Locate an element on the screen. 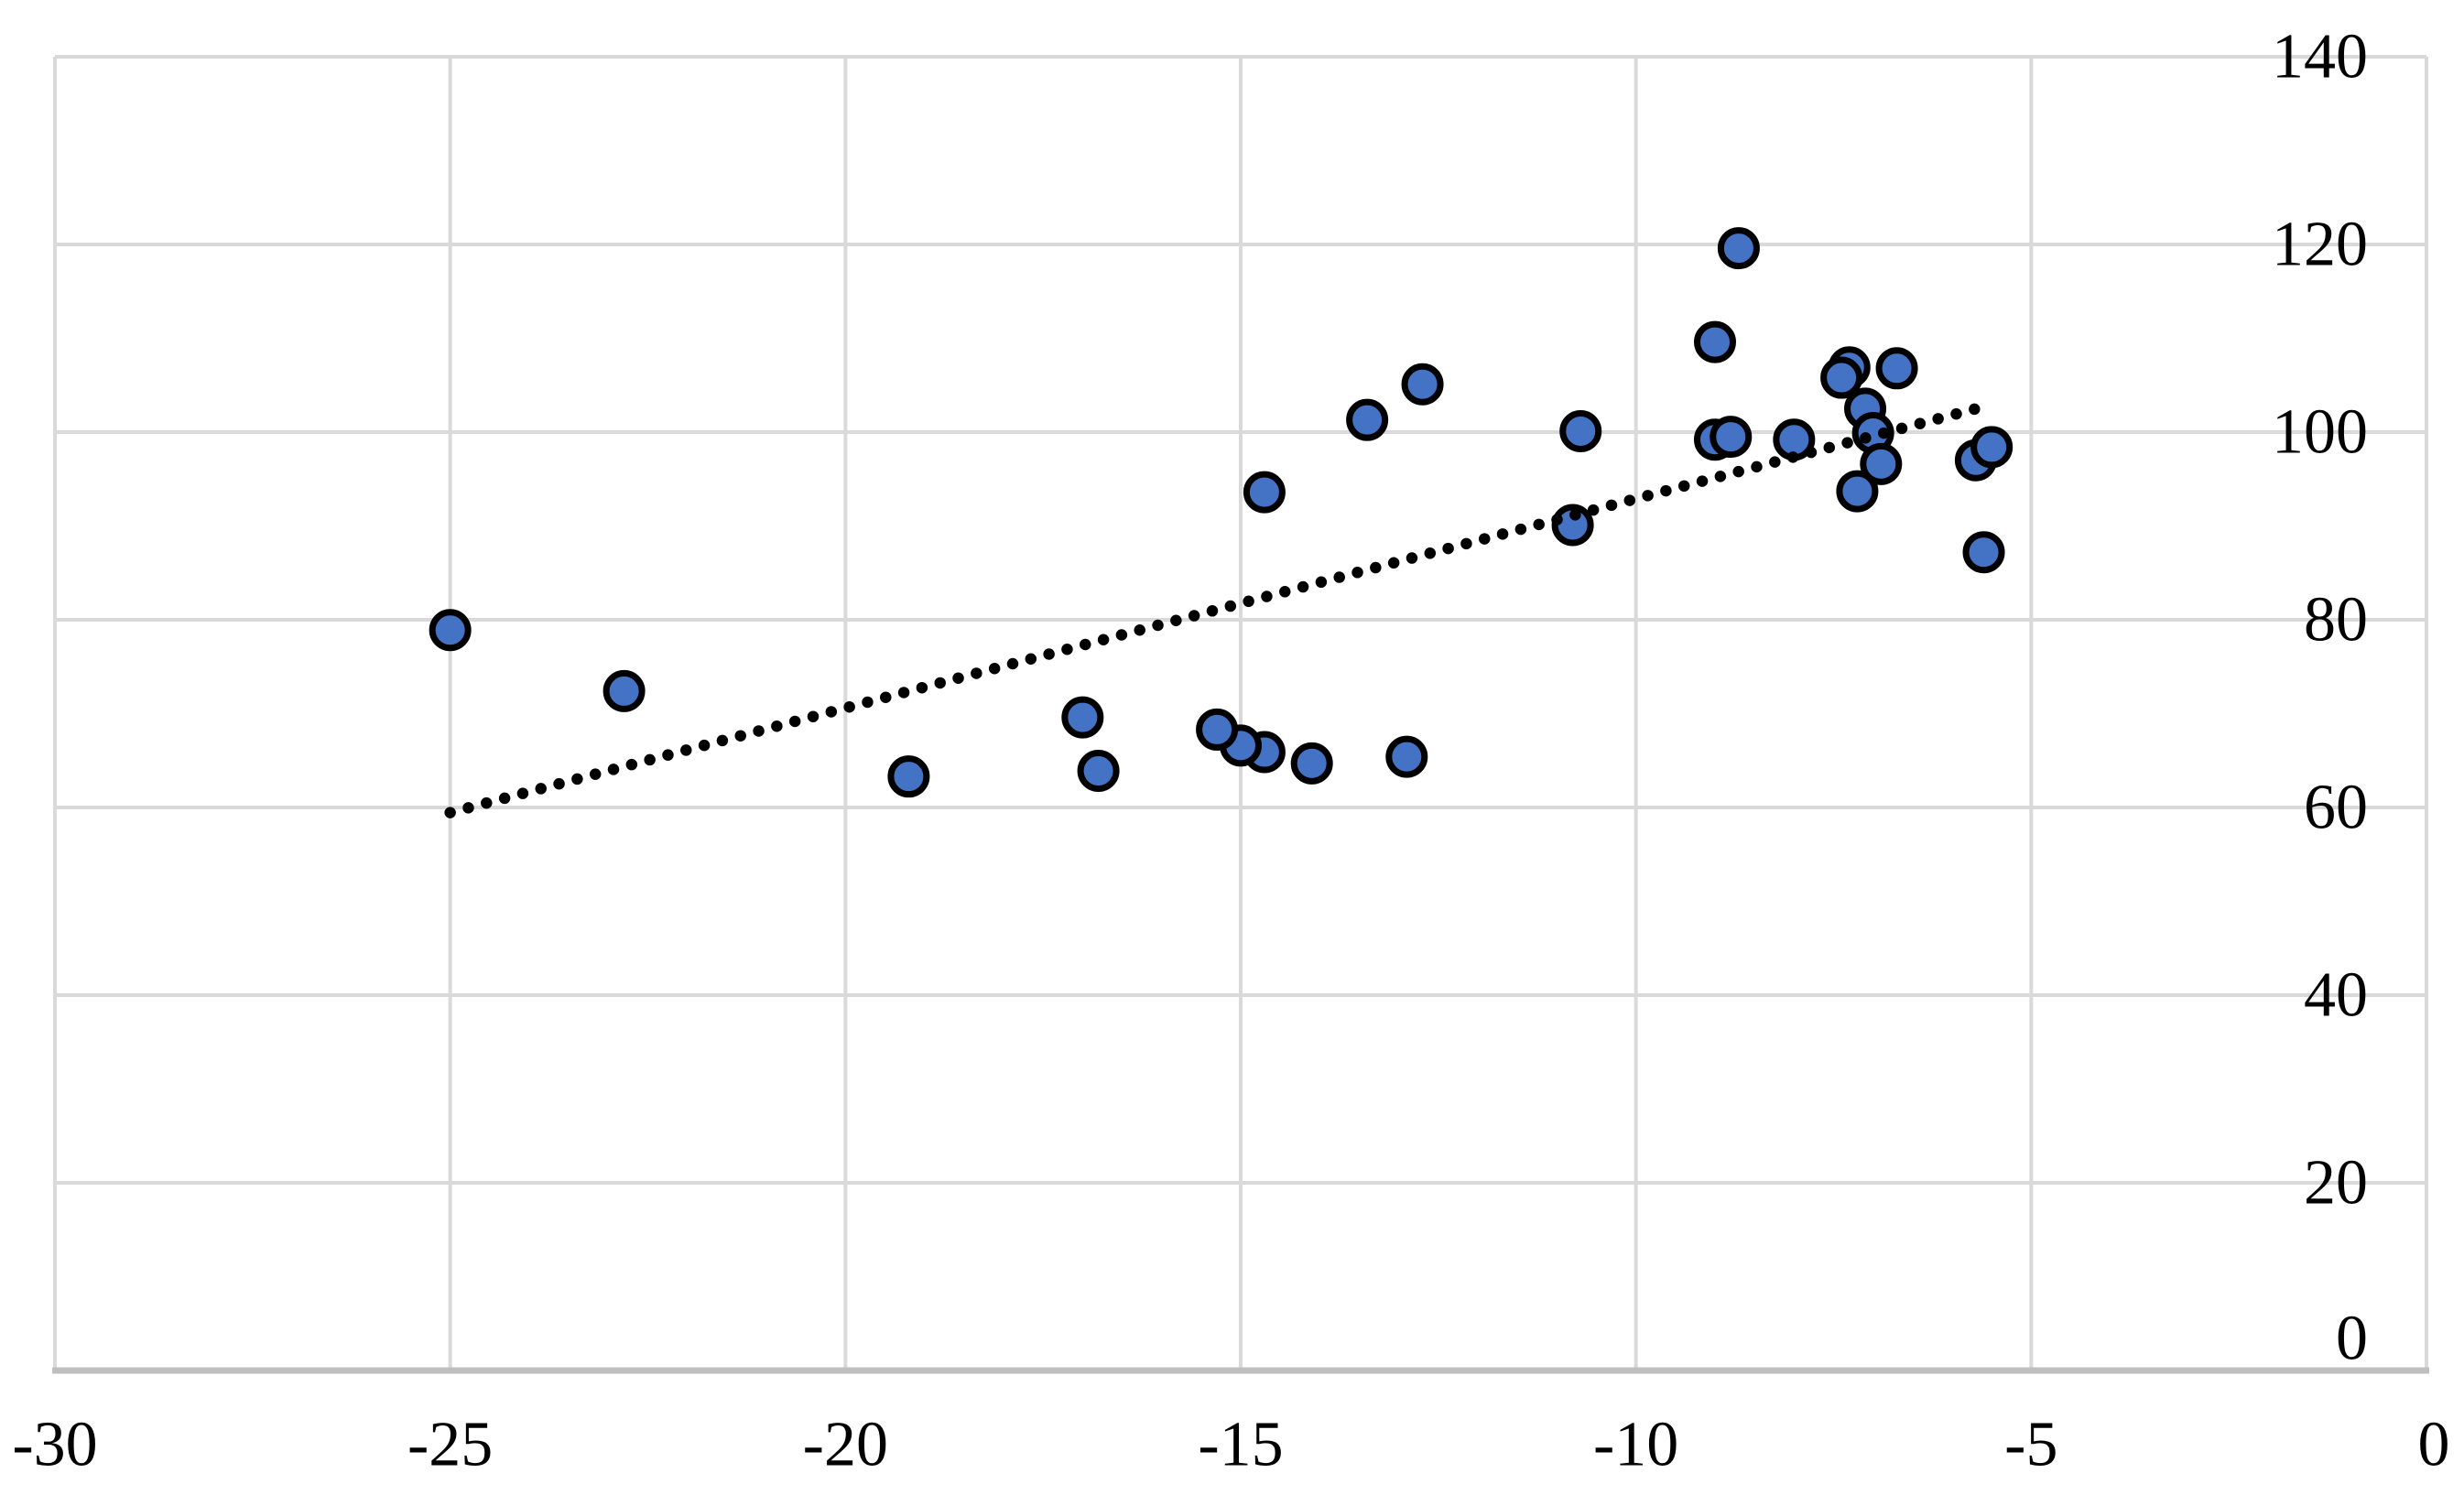 This screenshot has height=1495, width=2464. x-axis-tick-label--25: -25 is located at coordinates (450, 1445).